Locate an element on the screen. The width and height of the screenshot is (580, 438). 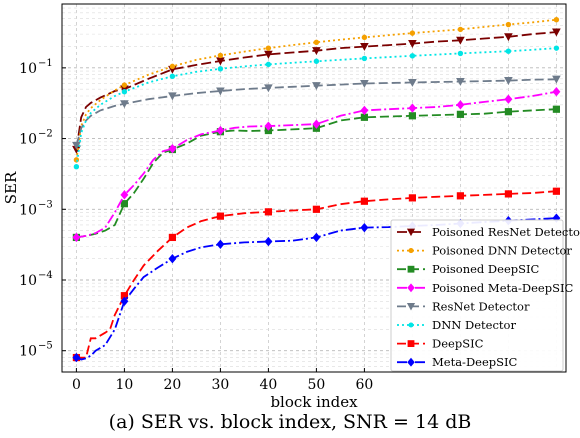
legend-entry: DeepSIC is located at coordinates (440, 344).